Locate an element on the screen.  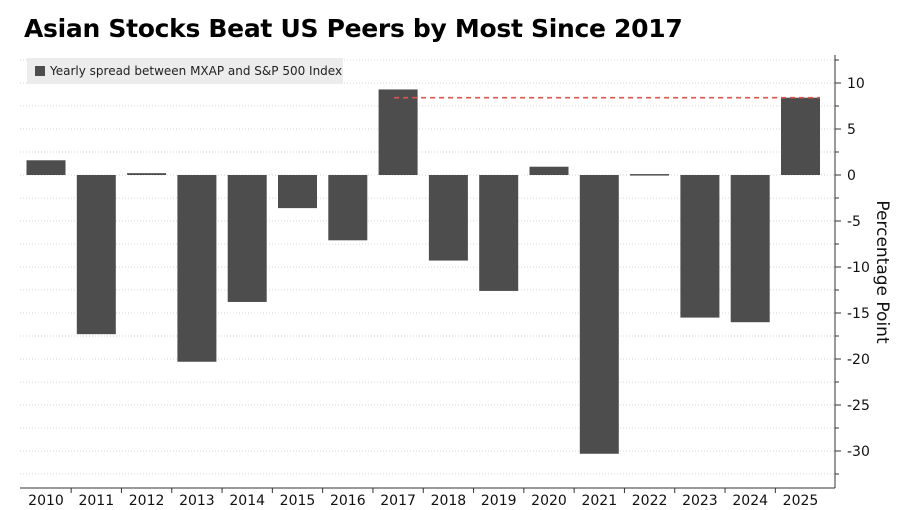
x-tick-label: 2012 is located at coordinates (147, 501).